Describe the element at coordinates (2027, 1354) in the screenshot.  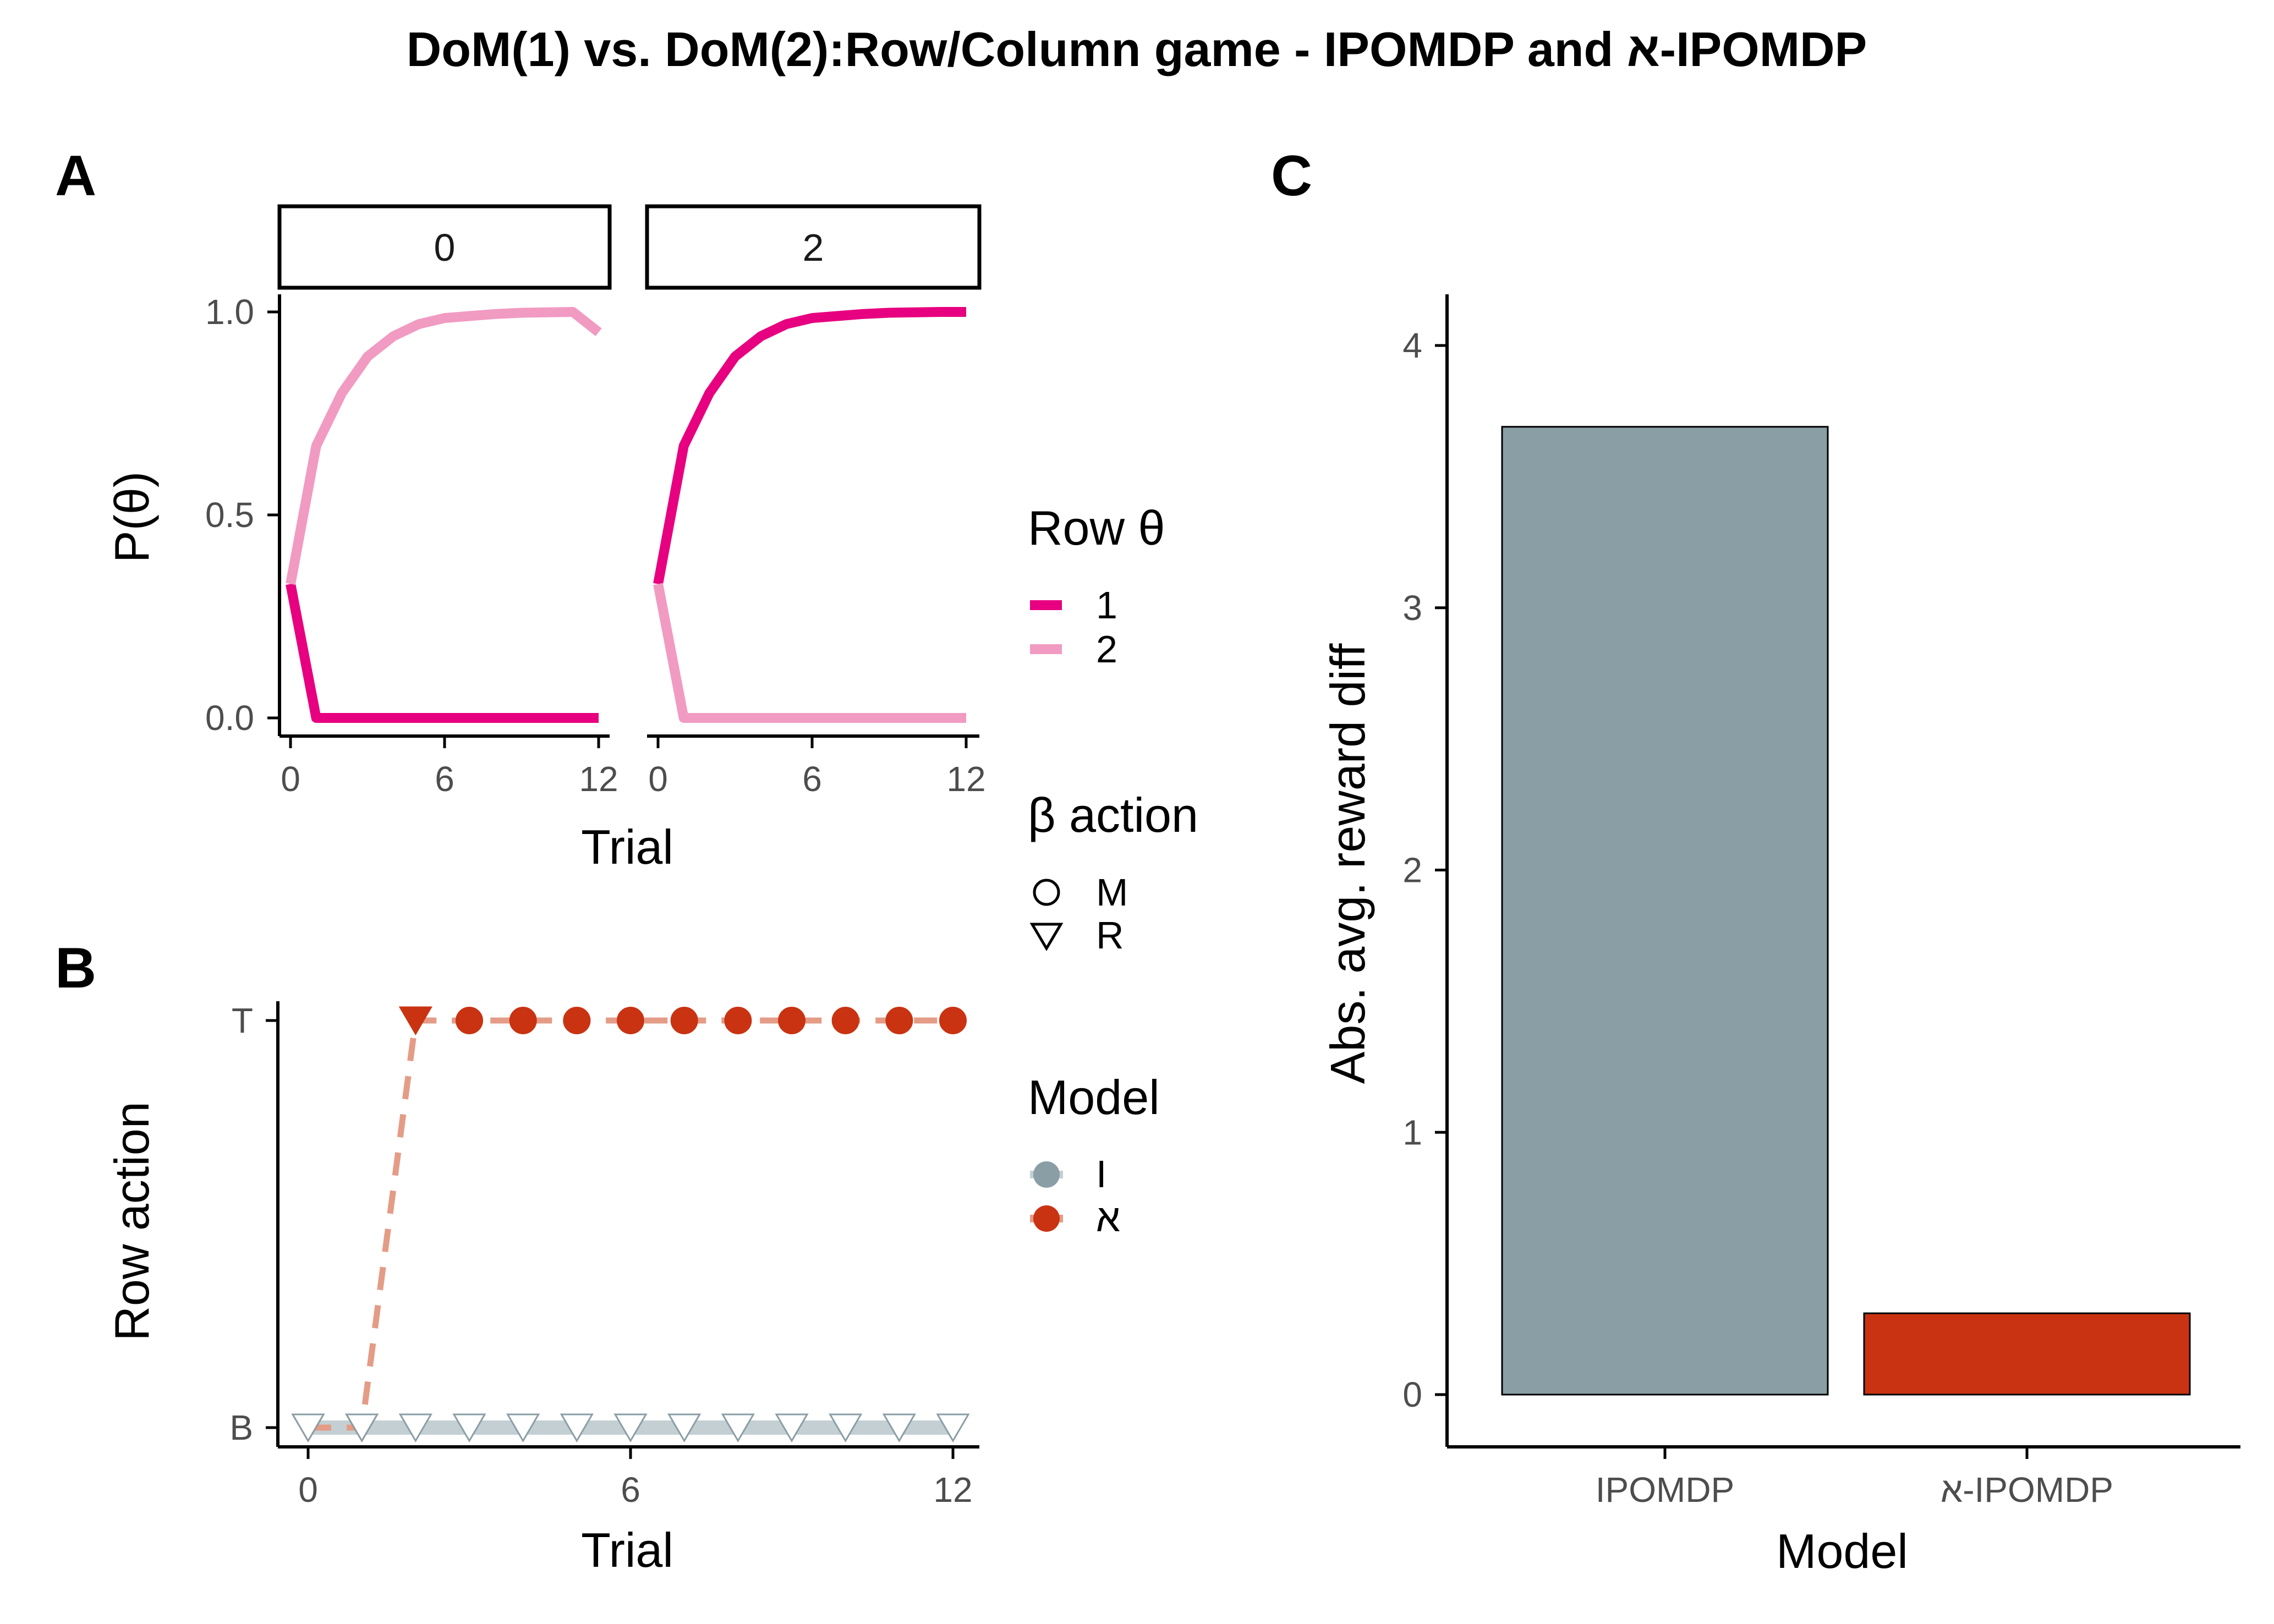
I see `bar-aleph-ipomdp` at that location.